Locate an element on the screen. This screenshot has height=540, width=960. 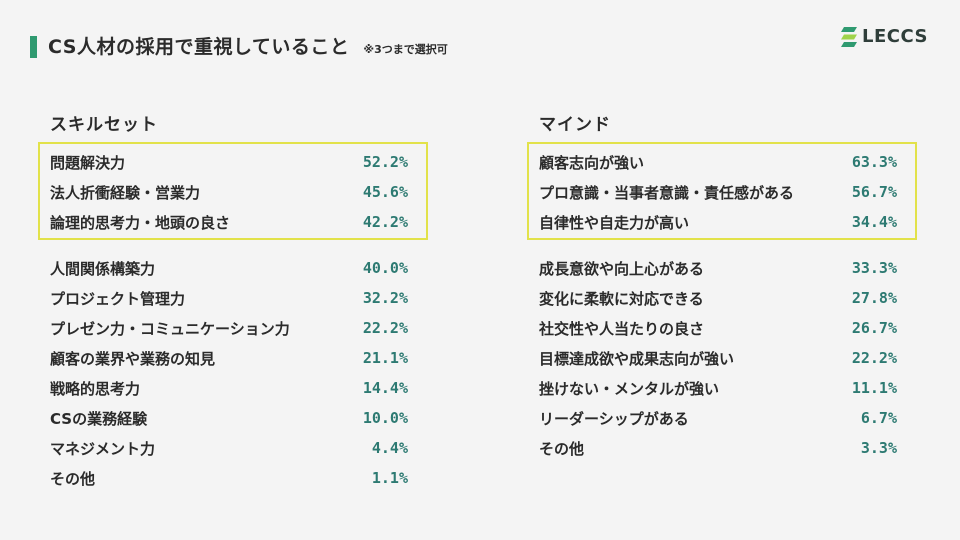
mind-item-label: 顧客志向が強い is located at coordinates (592, 162).